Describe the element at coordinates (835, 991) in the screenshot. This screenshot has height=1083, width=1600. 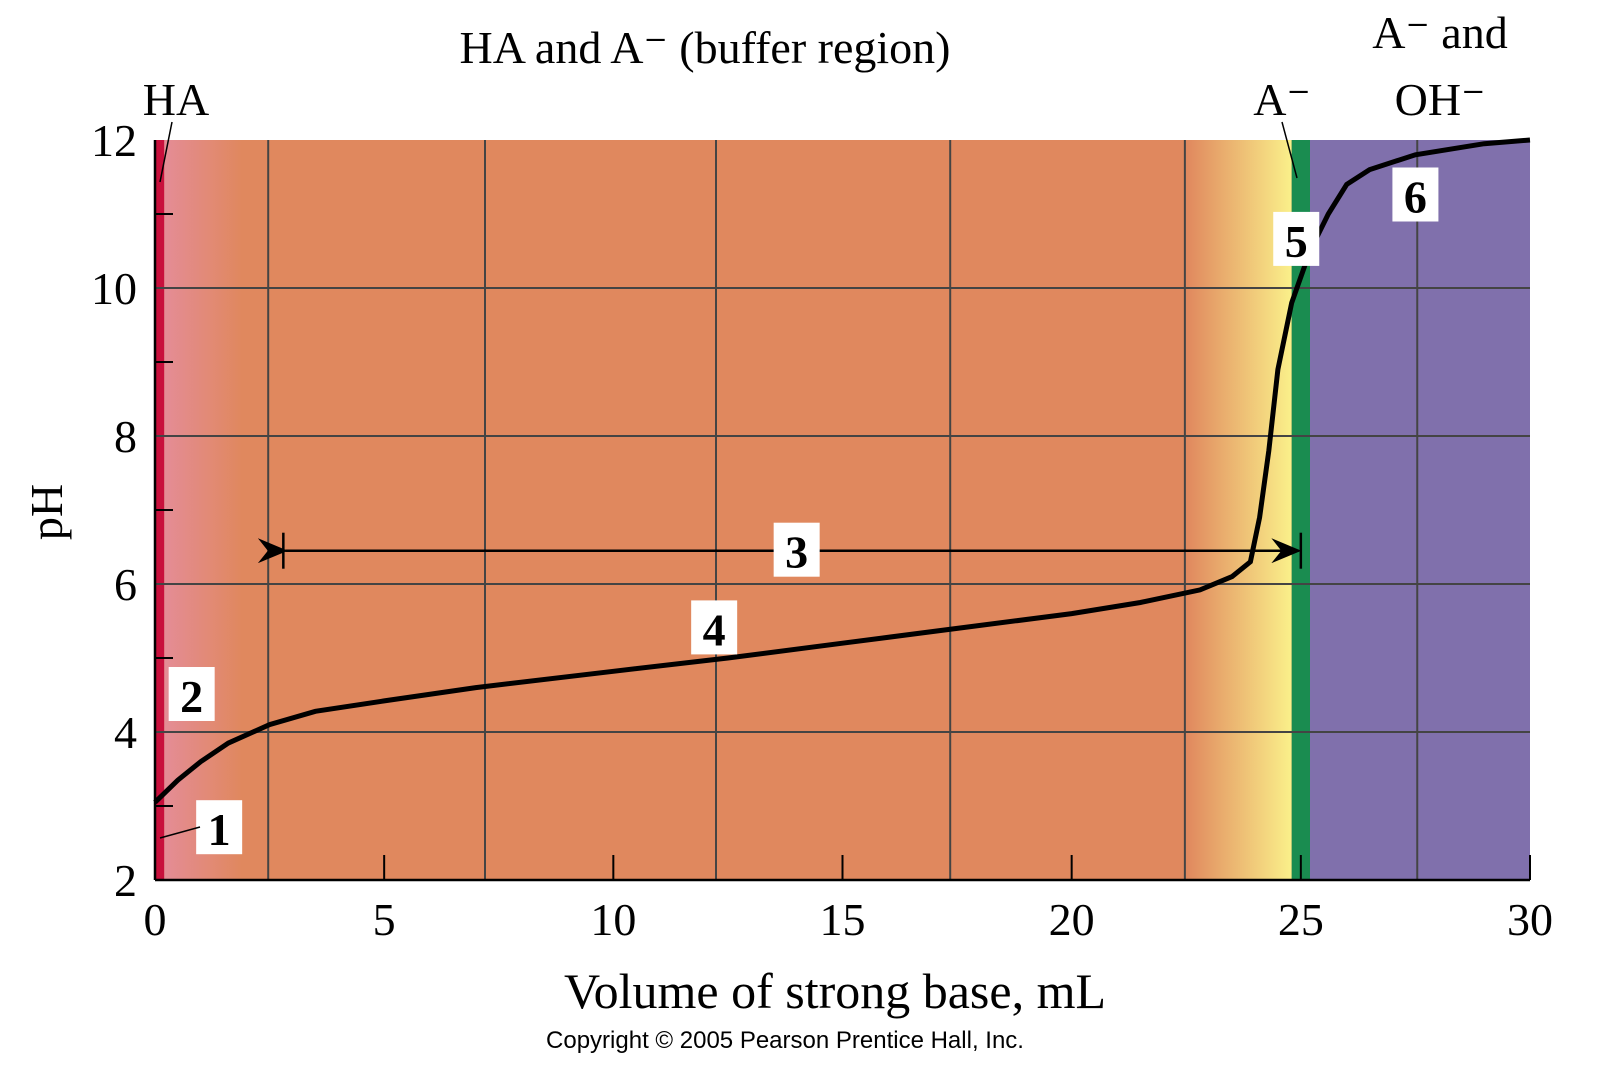
I see `x-axis-label: Volume of strong base, mL` at that location.